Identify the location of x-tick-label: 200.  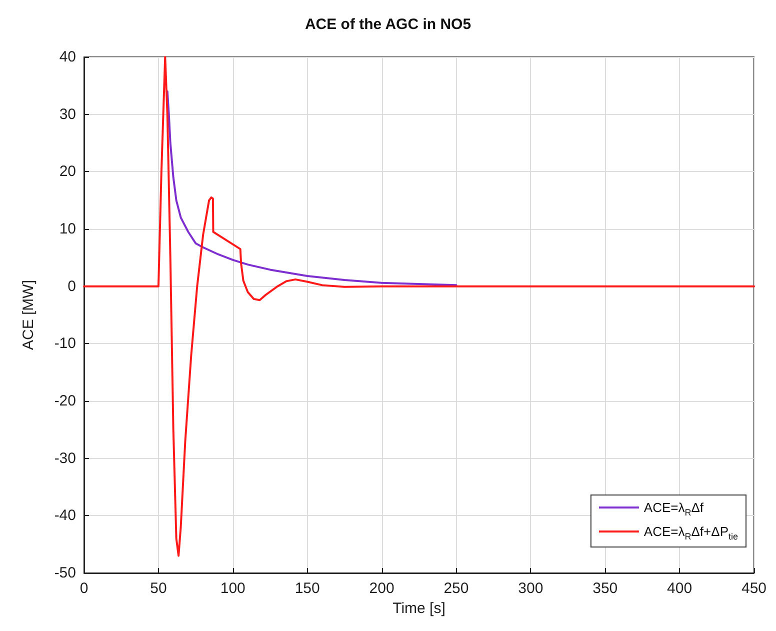
(381, 588).